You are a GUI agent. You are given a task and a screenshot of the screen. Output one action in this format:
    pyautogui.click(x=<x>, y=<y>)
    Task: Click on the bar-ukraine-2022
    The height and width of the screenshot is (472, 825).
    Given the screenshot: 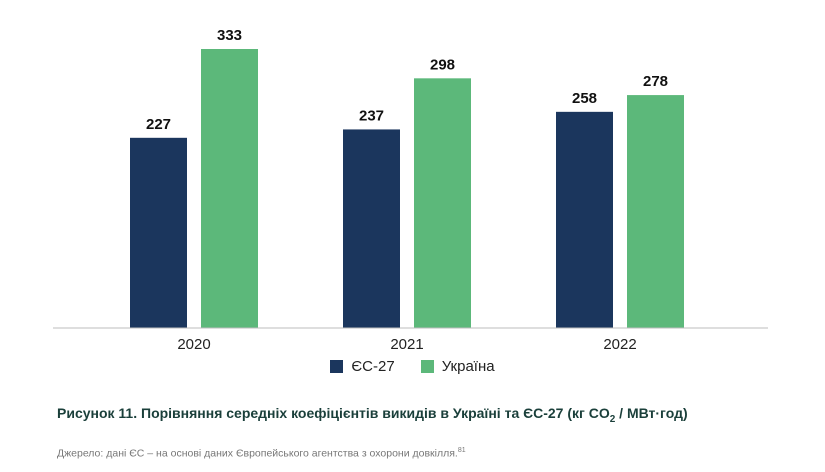 What is the action you would take?
    pyautogui.click(x=655, y=211)
    